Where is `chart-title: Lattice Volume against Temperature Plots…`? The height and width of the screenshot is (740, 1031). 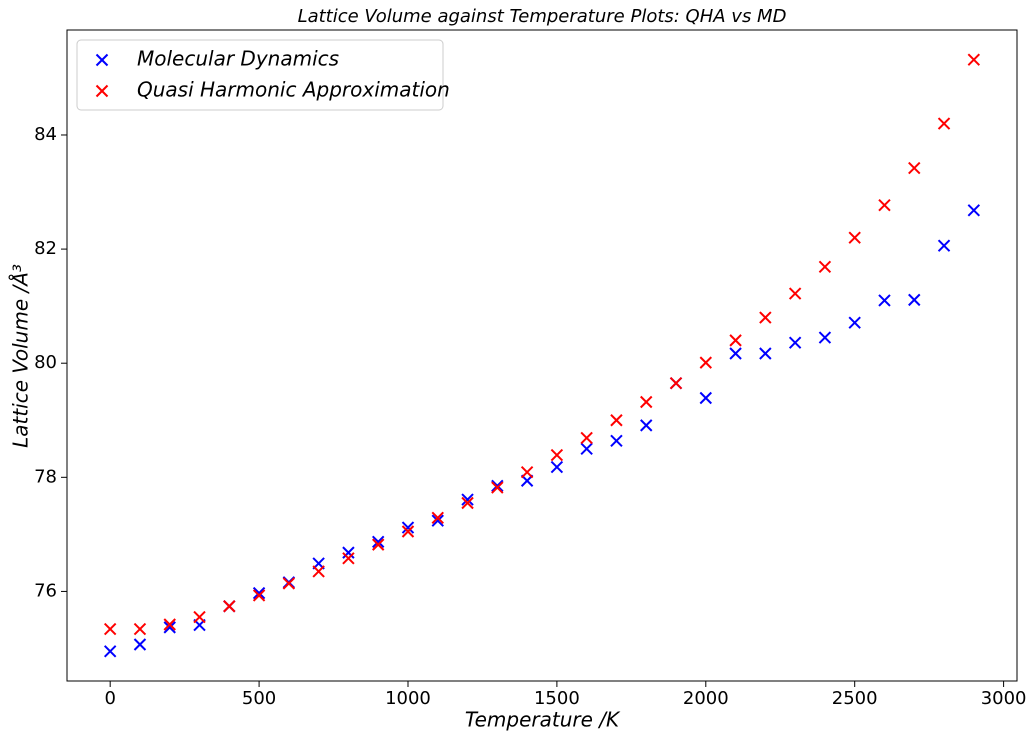
chart-title: Lattice Volume against Temperature Plots… is located at coordinates (542, 16).